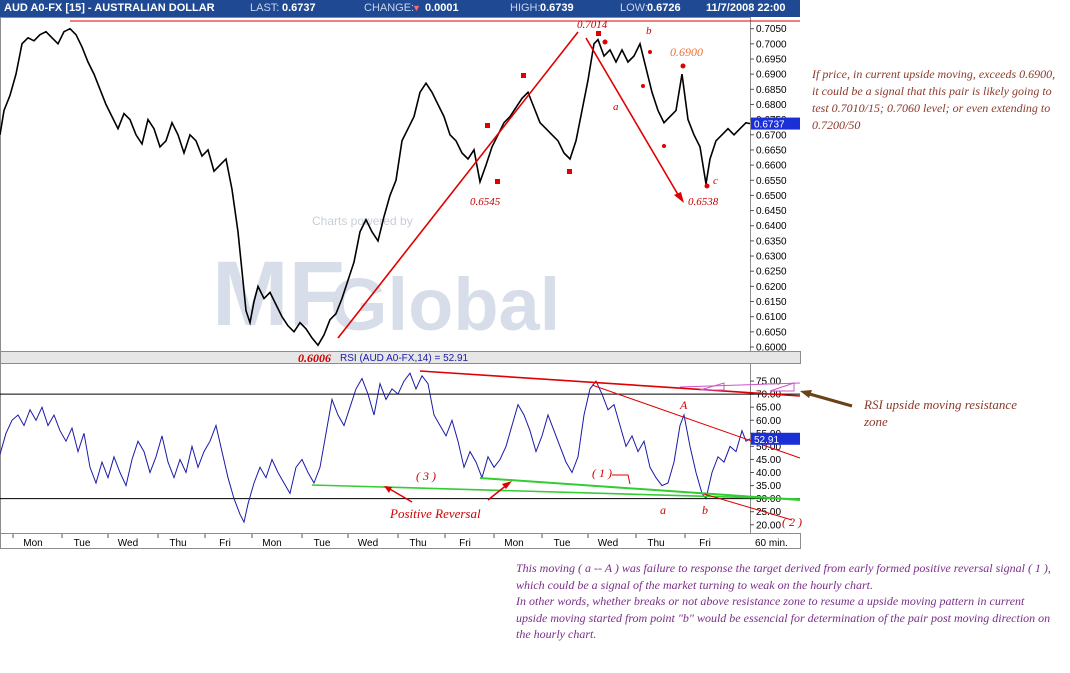 The height and width of the screenshot is (673, 1070). Describe the element at coordinates (404, 358) in the screenshot. I see `rsi-title: RSI (AUD A0-FX,14) = 52.91` at that location.